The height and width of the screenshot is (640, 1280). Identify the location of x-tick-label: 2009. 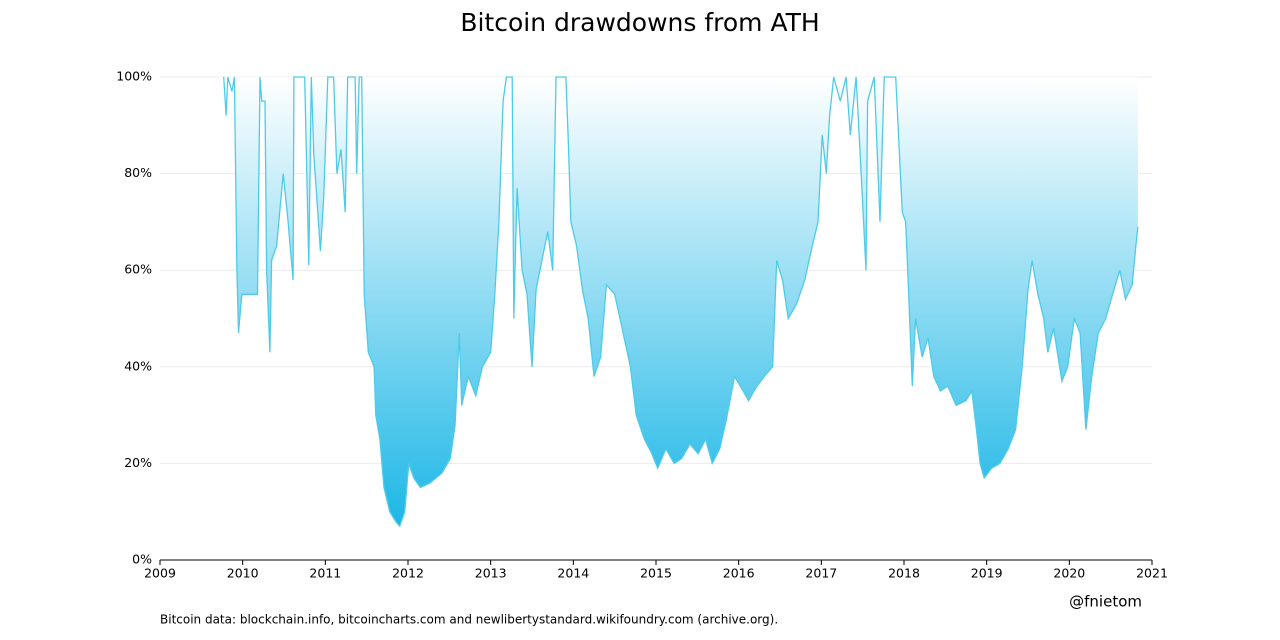
(160, 573).